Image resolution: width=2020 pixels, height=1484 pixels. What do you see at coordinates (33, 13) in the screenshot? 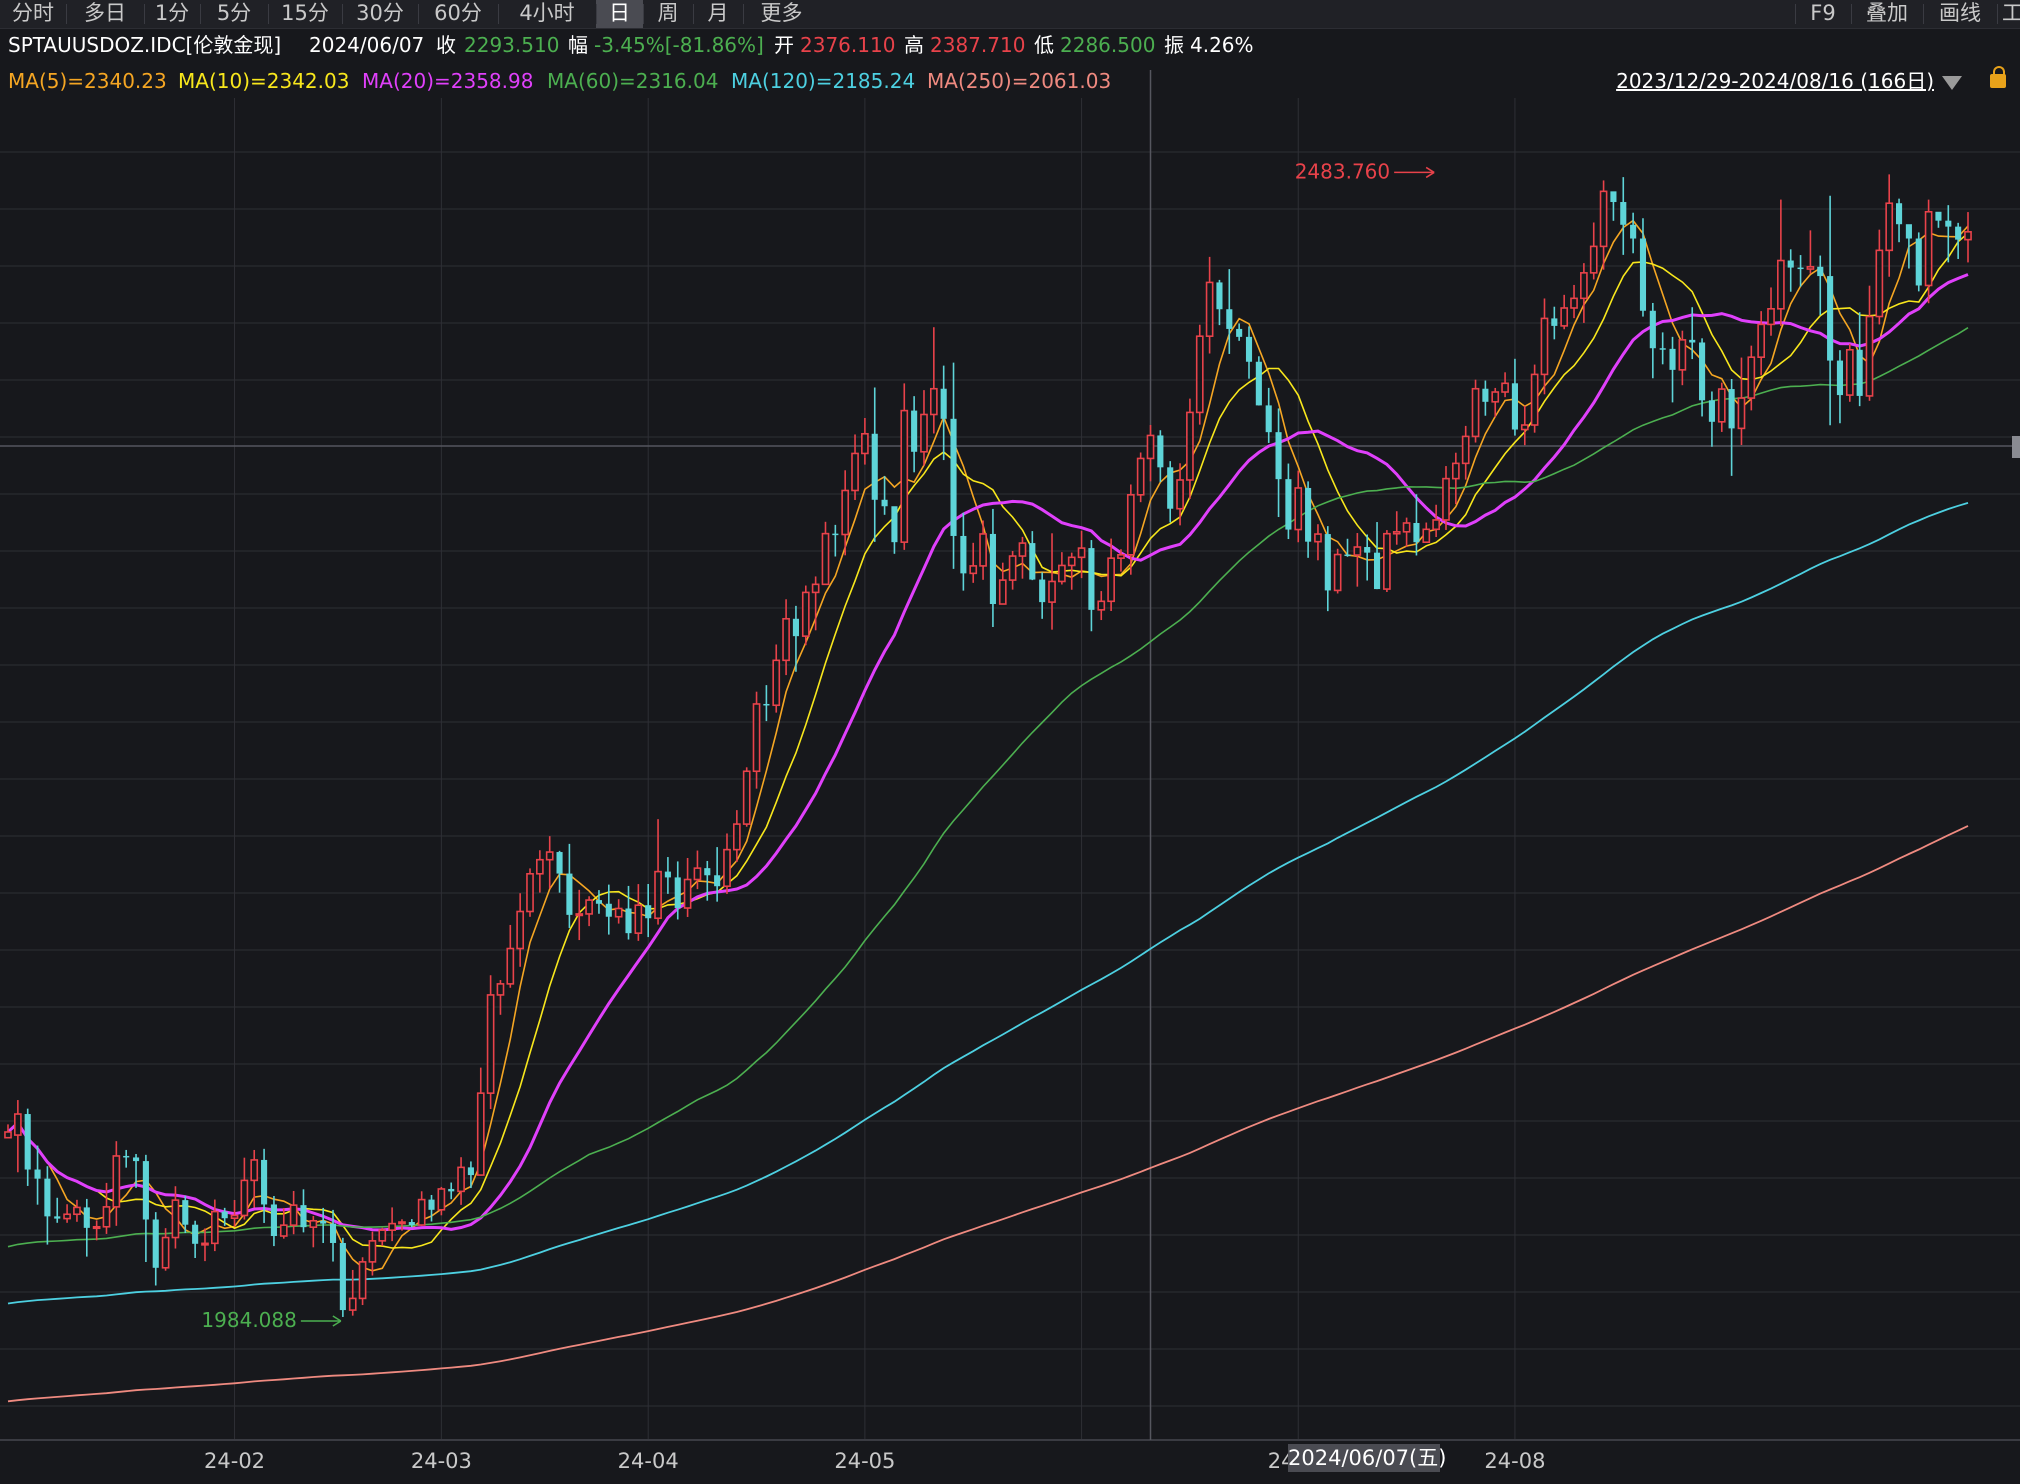
I see `tab-0: 分时` at bounding box center [33, 13].